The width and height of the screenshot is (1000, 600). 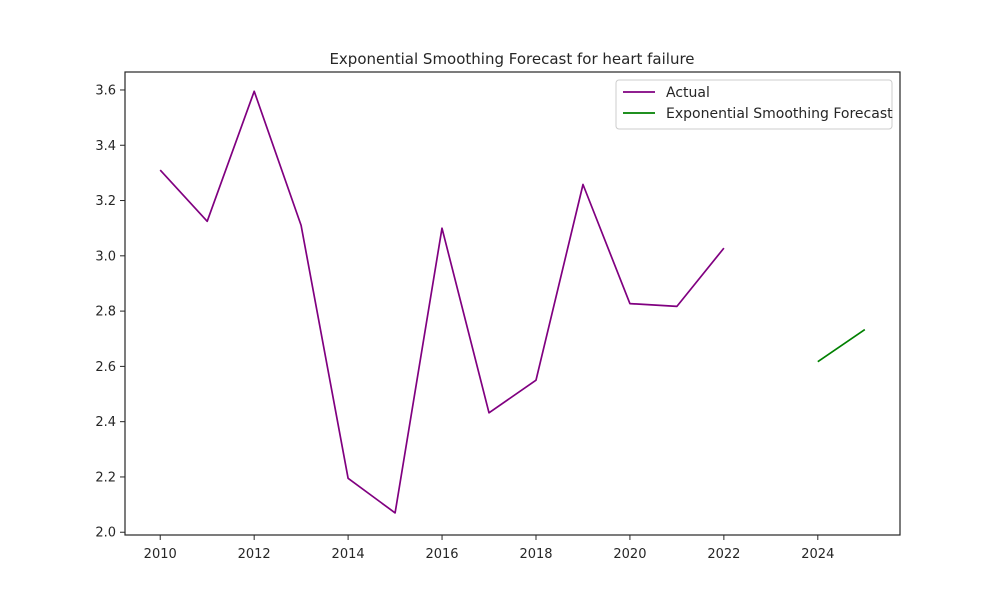 What do you see at coordinates (105, 90) in the screenshot?
I see `y-tick-label: 3.6` at bounding box center [105, 90].